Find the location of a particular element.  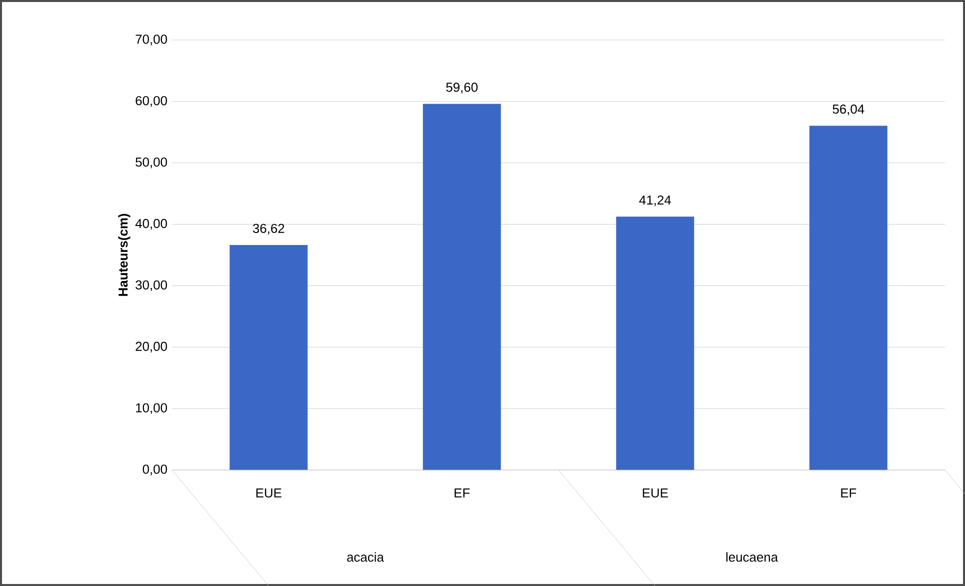

y-axis-title: Hauteurs(cm) is located at coordinates (124, 255).